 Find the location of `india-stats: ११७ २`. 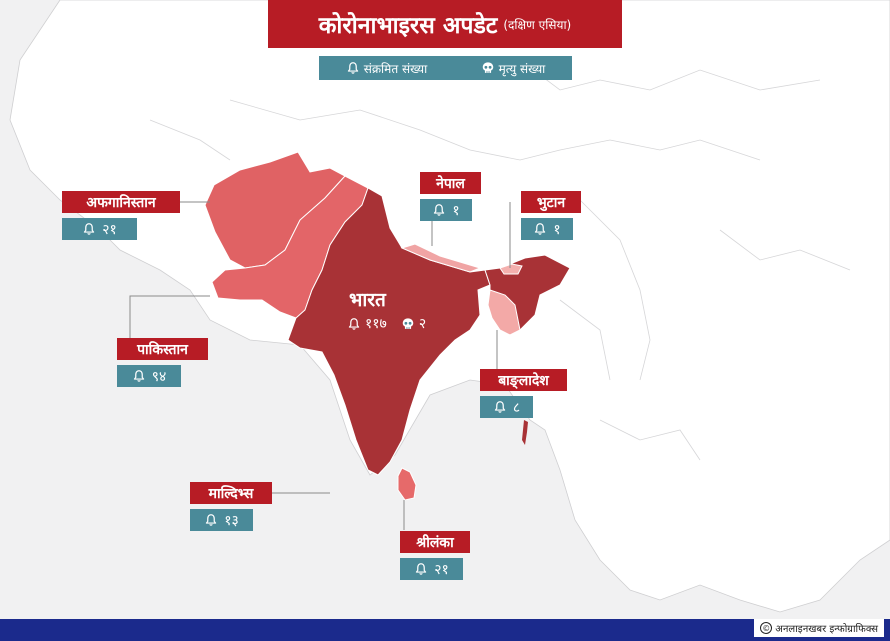

india-stats: ११७ २ is located at coordinates (386, 323).